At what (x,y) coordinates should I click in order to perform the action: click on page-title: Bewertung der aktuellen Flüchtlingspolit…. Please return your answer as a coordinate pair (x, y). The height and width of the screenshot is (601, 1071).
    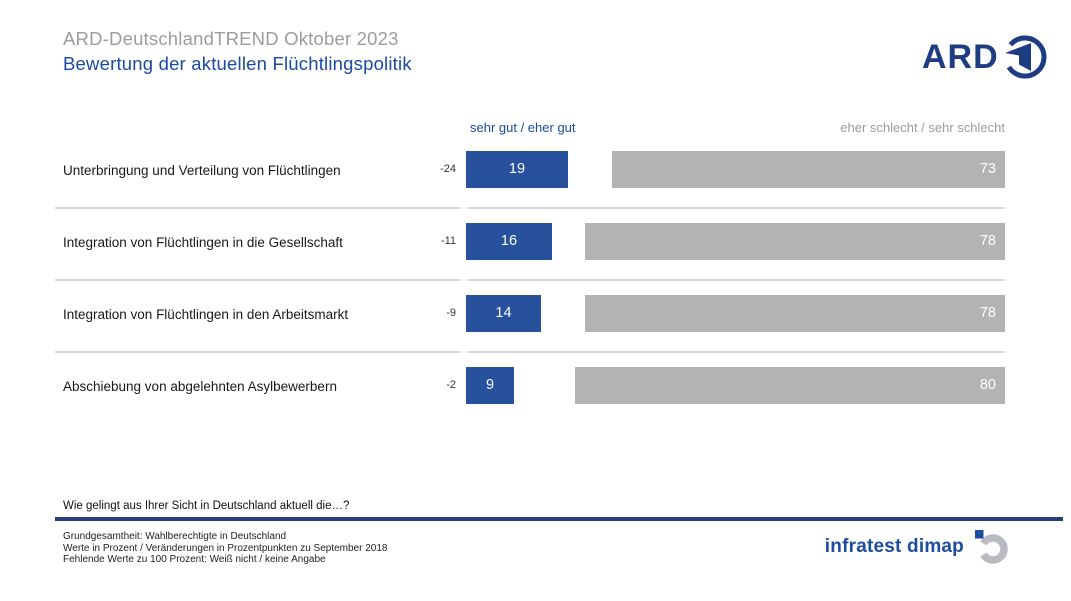
    Looking at the image, I should click on (237, 63).